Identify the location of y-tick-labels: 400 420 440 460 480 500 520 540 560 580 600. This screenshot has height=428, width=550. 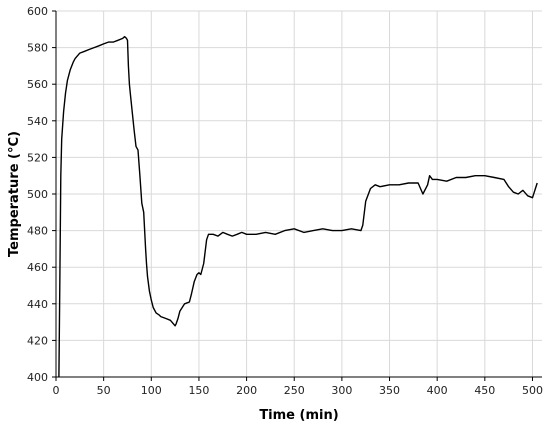
(41, 194).